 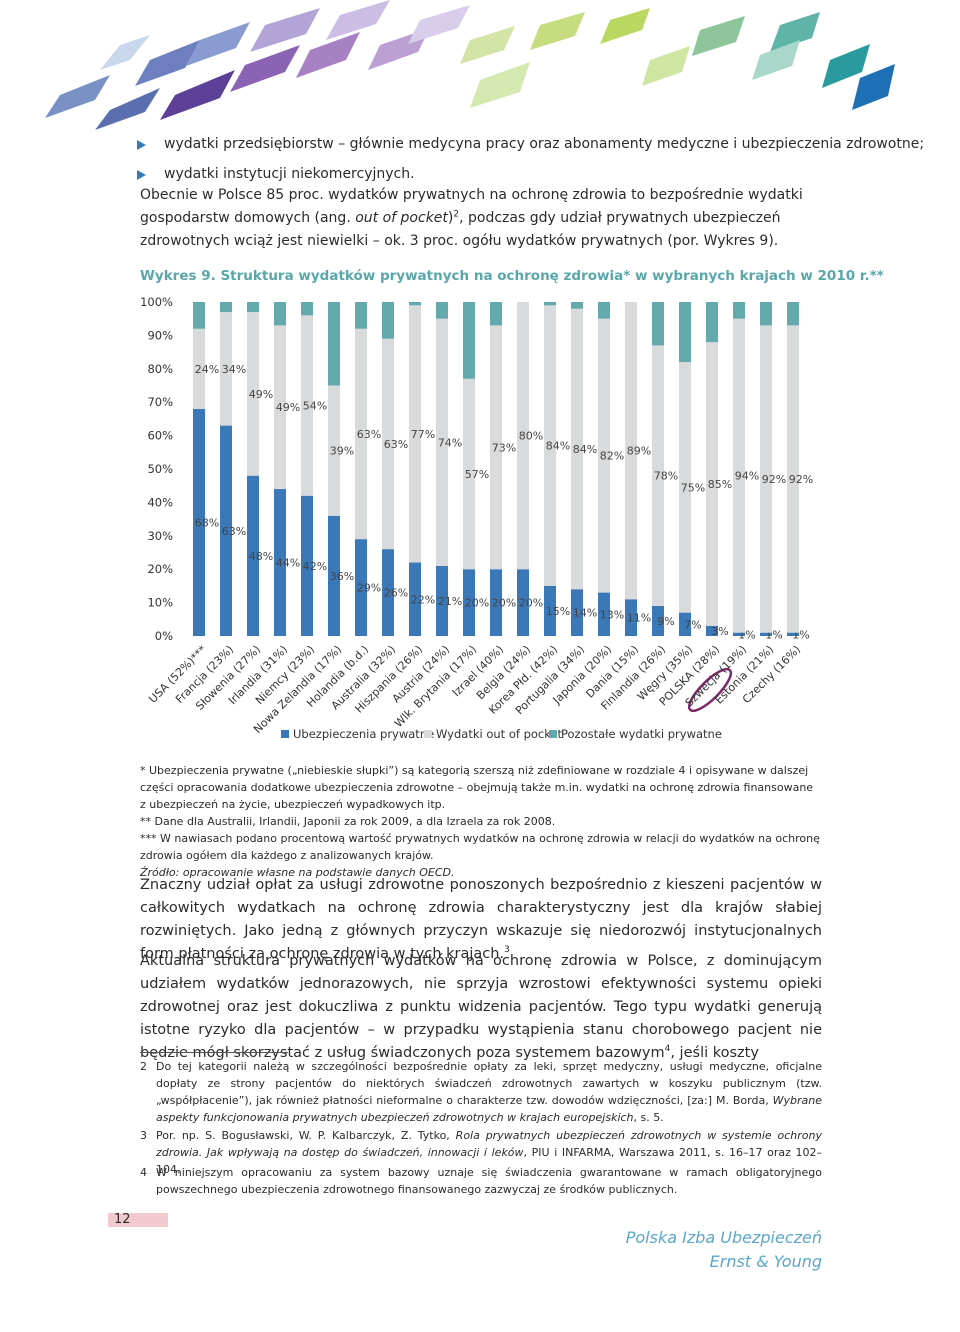 I want to click on value-label: 57%, so click(x=477, y=474).